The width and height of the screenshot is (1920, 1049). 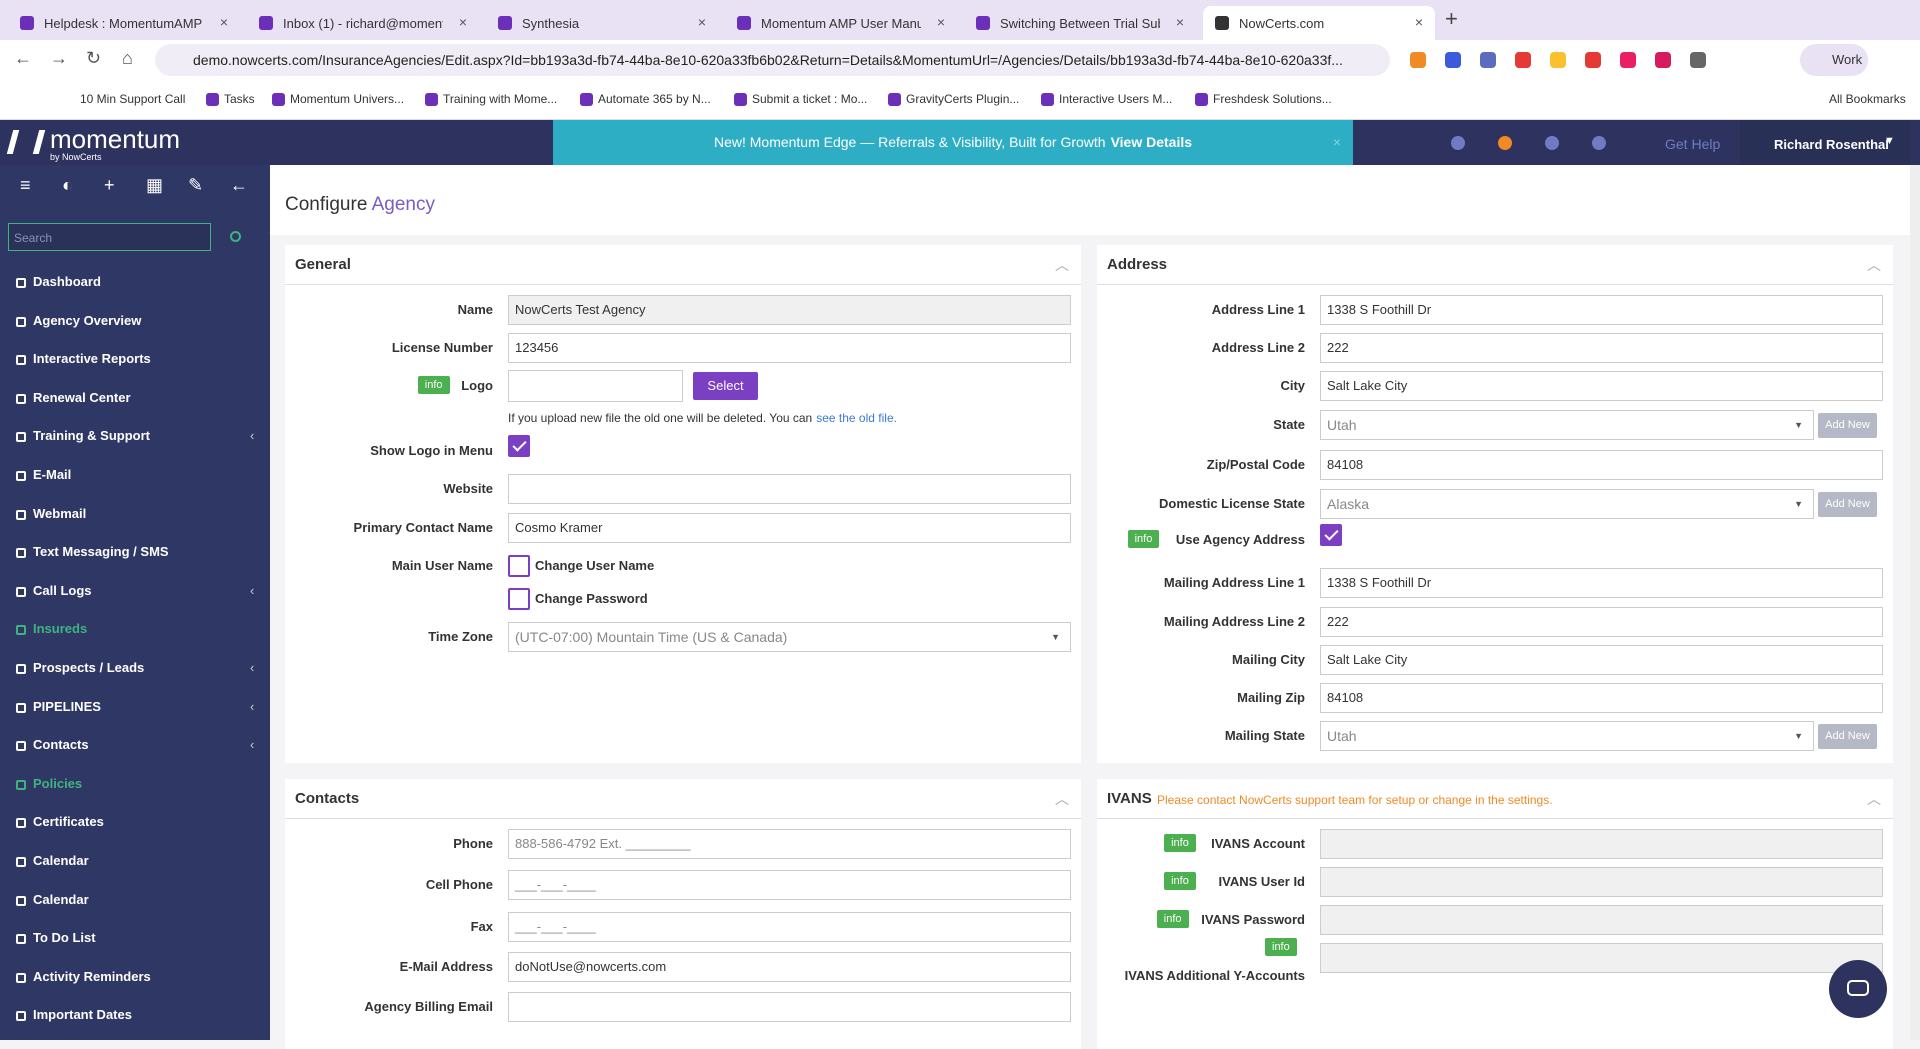 I want to click on menu-item: Training & Support, so click(x=91, y=436).